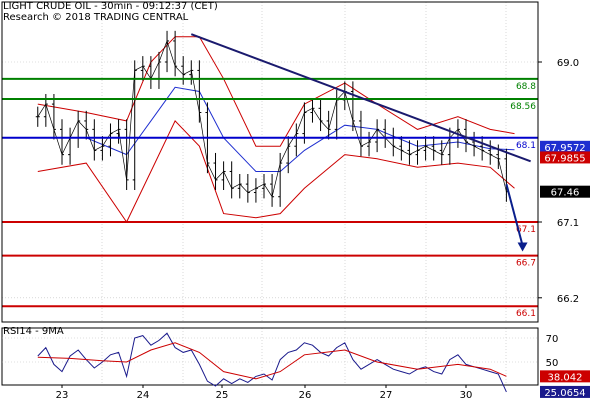  I want to click on x-tick-label: 27, so click(386, 395).